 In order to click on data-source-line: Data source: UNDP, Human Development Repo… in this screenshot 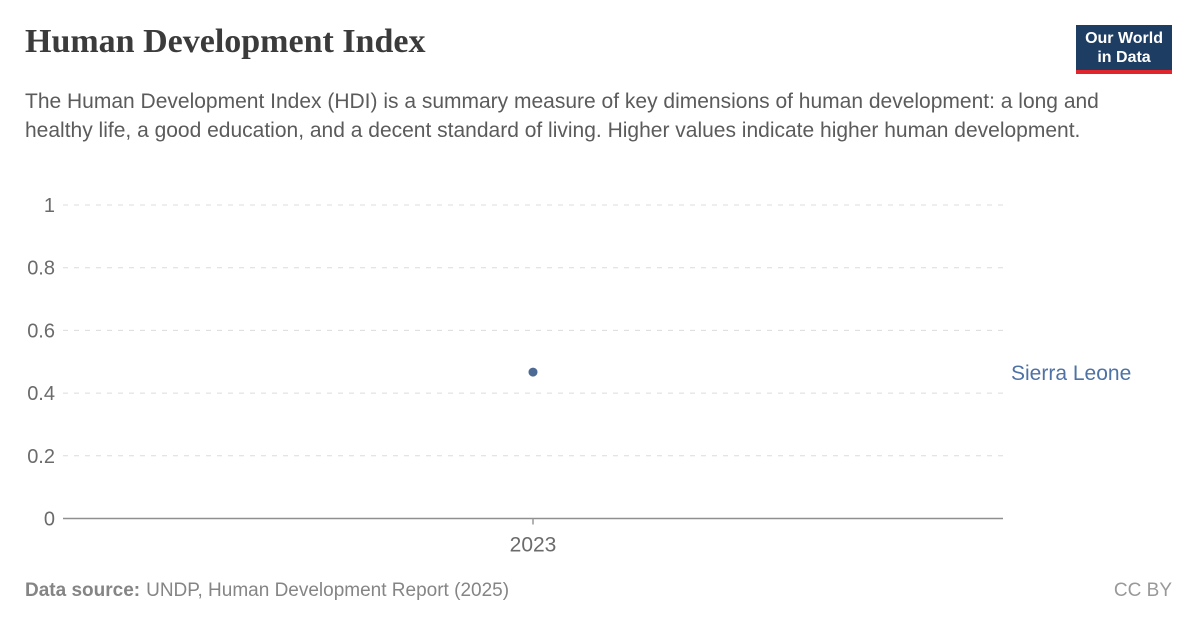, I will do `click(267, 591)`.